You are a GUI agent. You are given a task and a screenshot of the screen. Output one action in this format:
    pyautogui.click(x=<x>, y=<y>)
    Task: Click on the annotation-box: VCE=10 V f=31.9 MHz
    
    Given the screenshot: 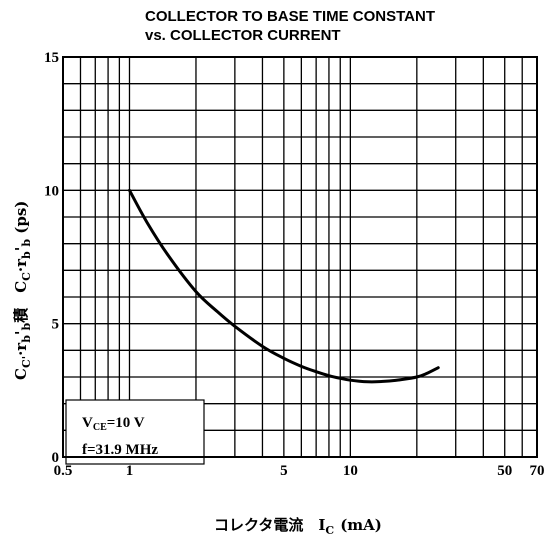 What is the action you would take?
    pyautogui.click(x=135, y=432)
    